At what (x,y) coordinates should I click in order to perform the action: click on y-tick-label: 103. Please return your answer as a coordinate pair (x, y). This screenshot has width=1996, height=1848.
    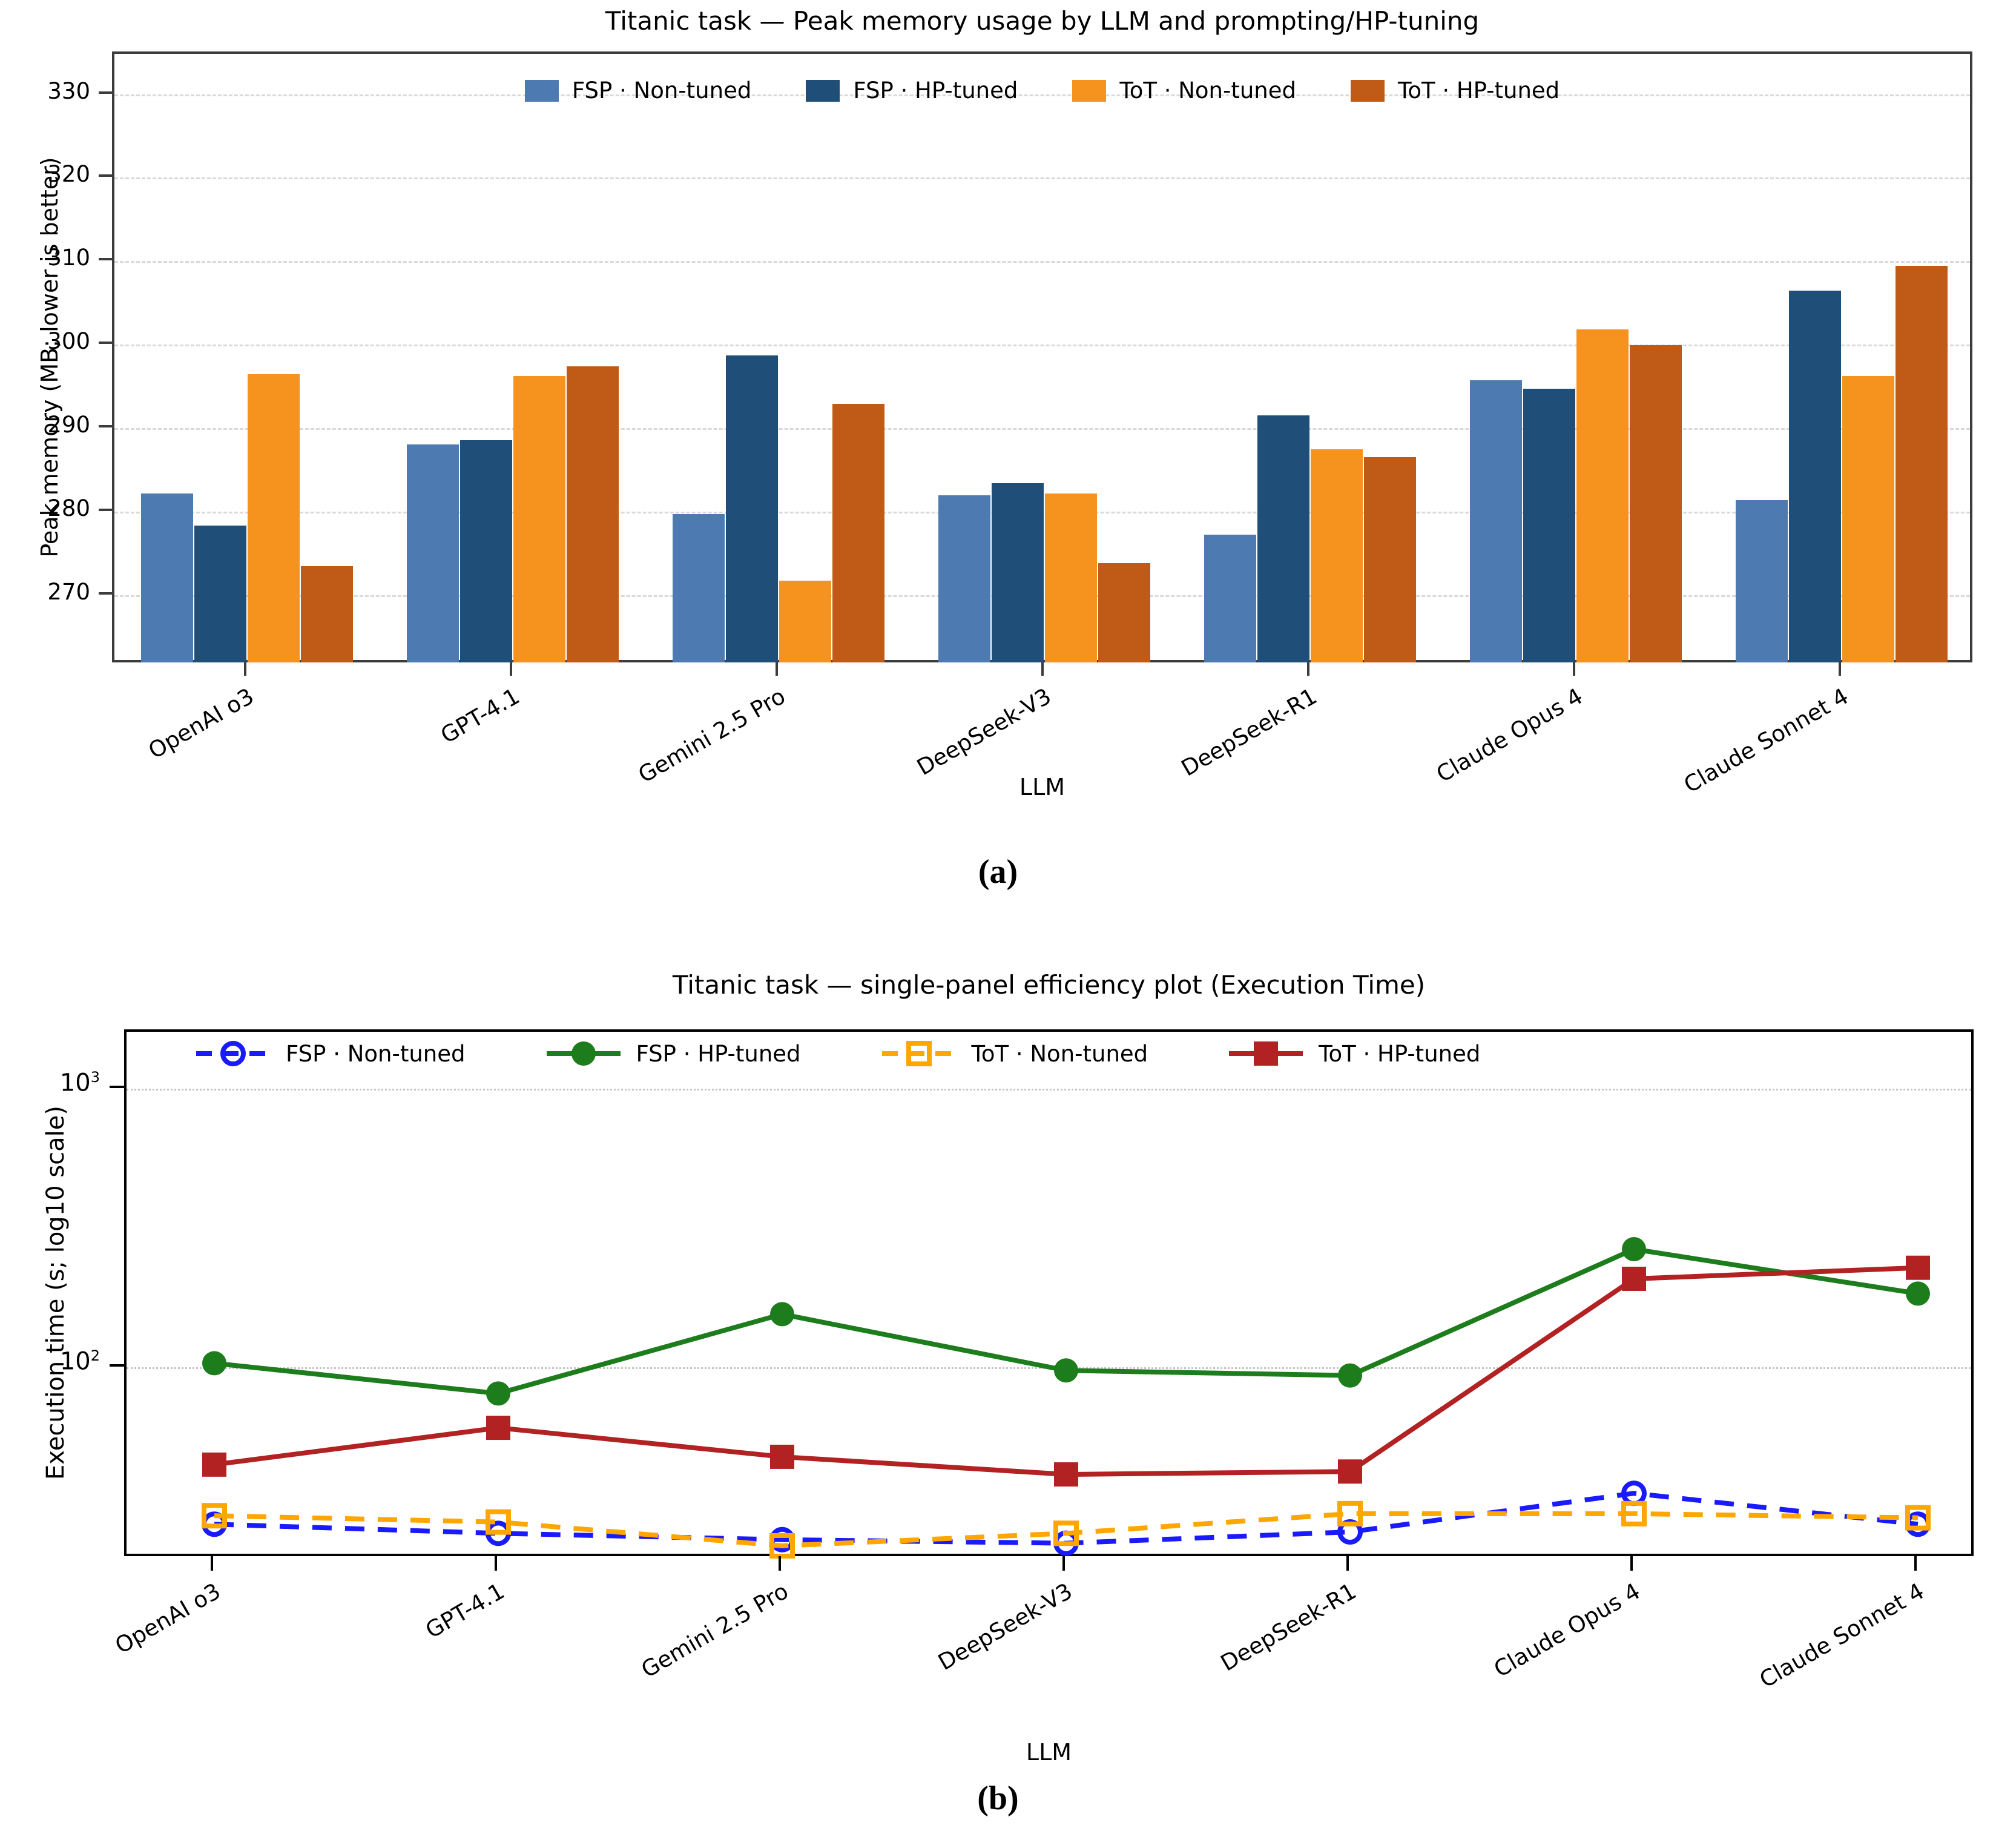
    Looking at the image, I should click on (79, 1083).